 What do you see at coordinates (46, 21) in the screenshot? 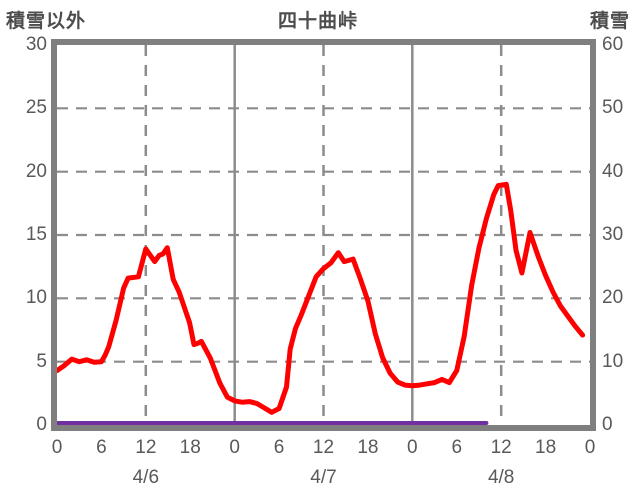
I see `left-axis-title: 積雪以外` at bounding box center [46, 21].